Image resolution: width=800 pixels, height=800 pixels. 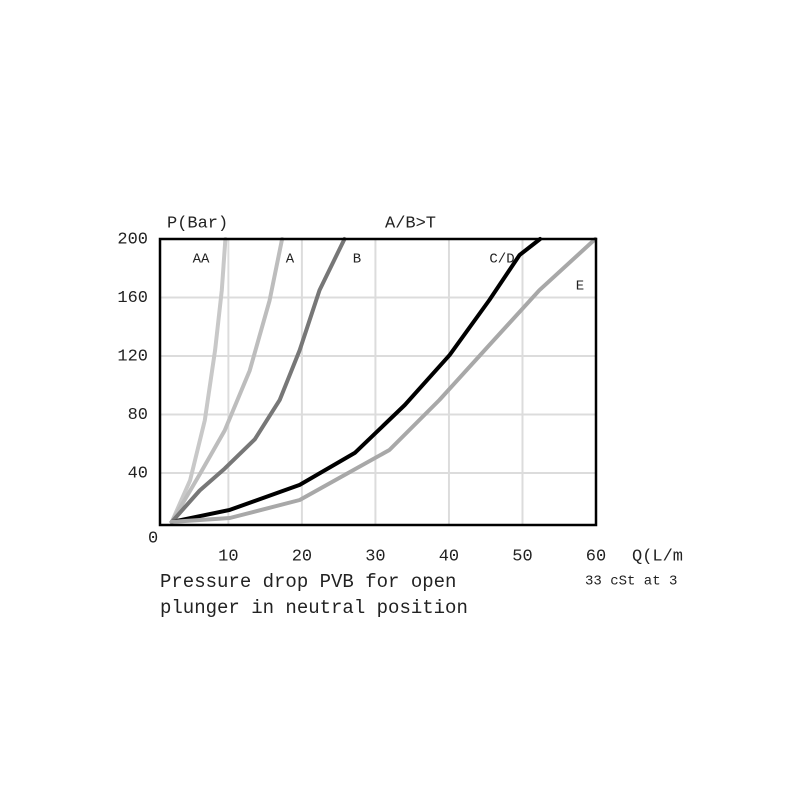 I want to click on y-tick-label: 200, so click(x=132, y=239).